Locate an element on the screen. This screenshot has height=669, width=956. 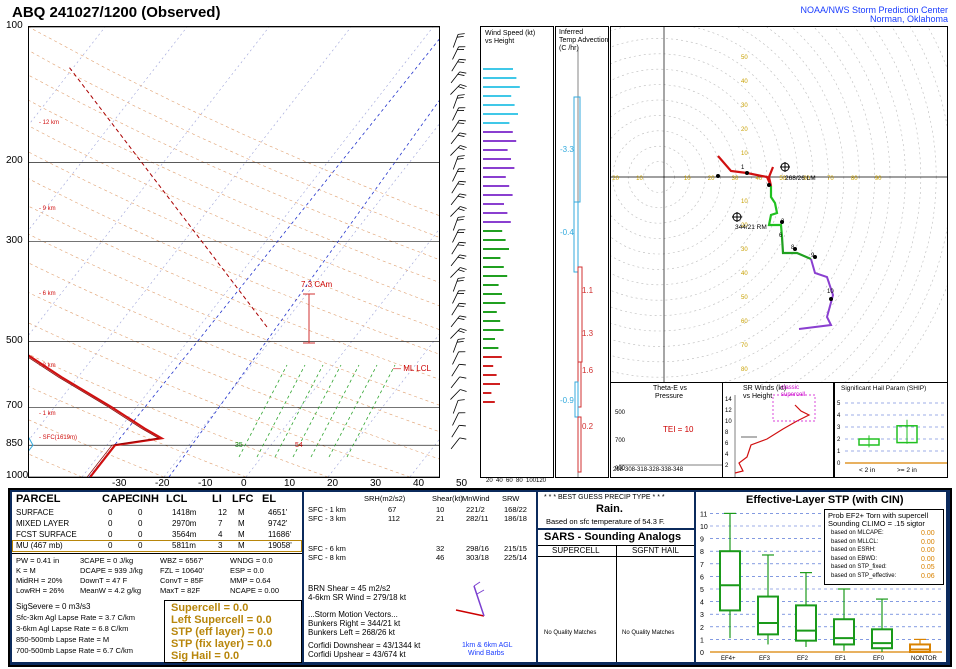
mu-parcel-highlight is located at coordinates (157, 546).